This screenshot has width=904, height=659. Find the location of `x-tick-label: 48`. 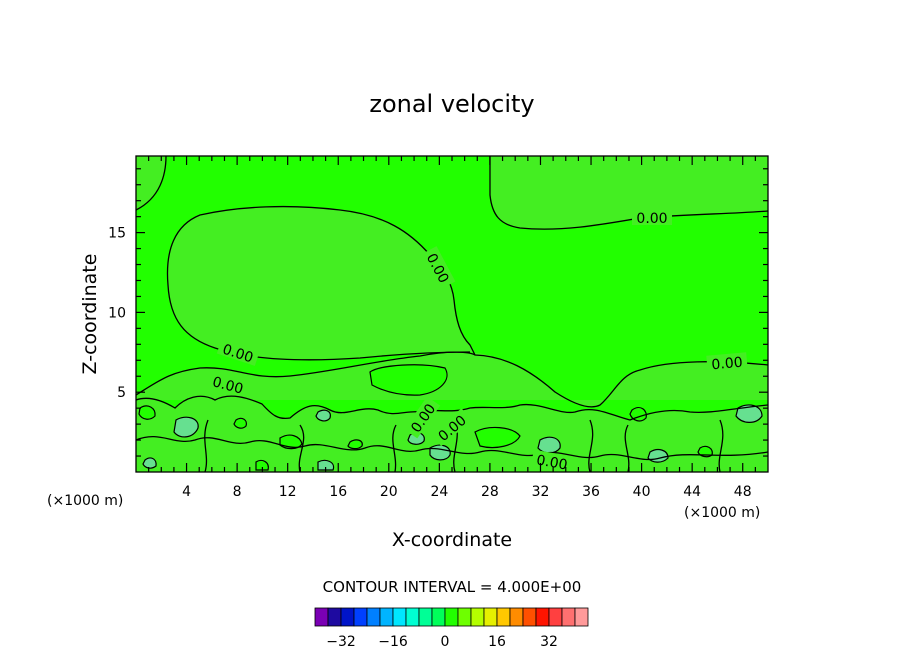

x-tick-label: 48 is located at coordinates (743, 492).